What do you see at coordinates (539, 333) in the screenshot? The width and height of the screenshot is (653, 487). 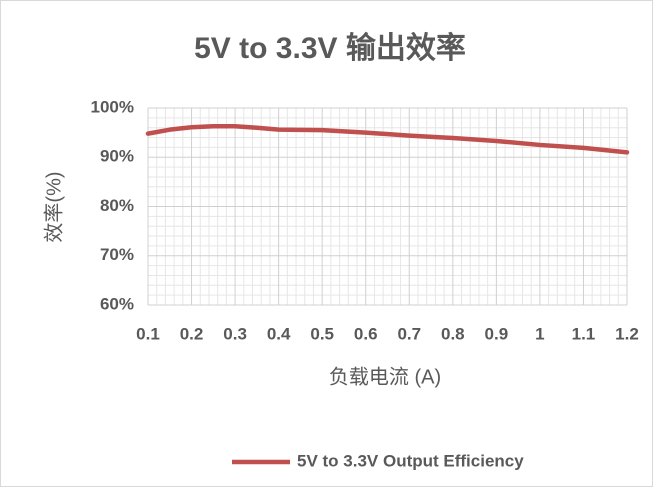 I see `x-tick-label: 1` at bounding box center [539, 333].